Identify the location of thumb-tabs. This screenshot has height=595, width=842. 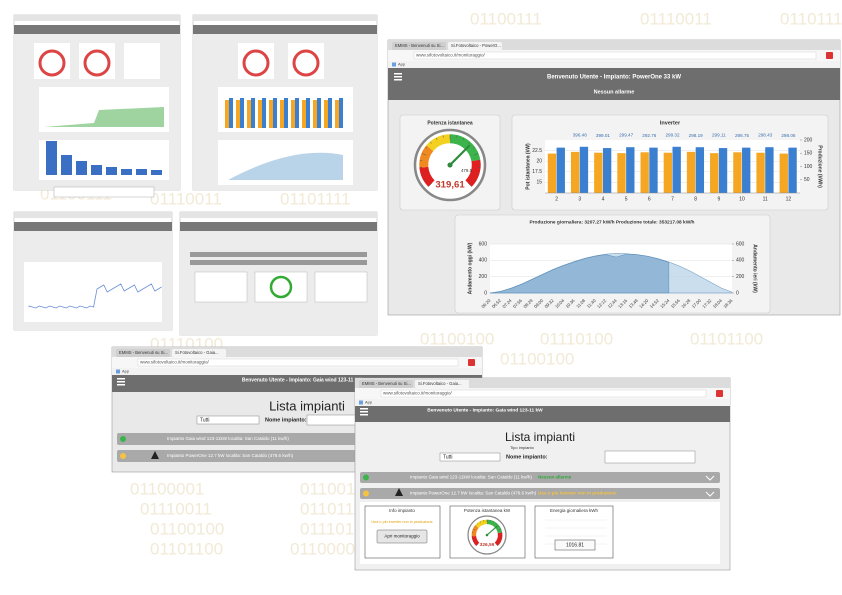
(278, 215).